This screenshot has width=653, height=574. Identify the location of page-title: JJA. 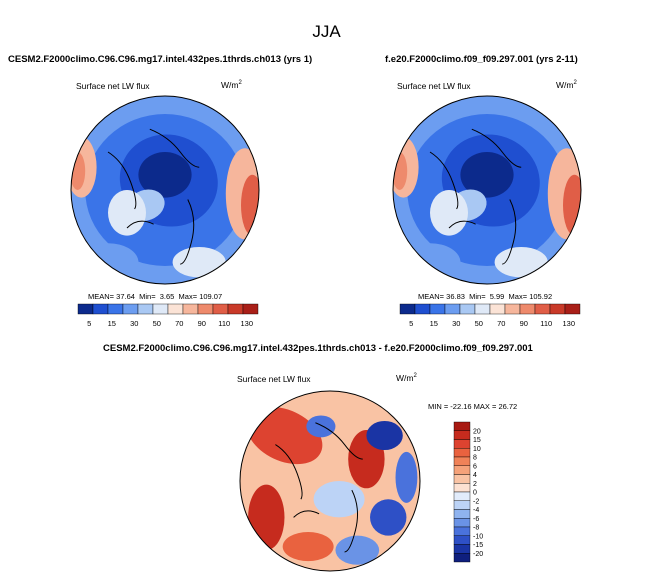
(326, 31).